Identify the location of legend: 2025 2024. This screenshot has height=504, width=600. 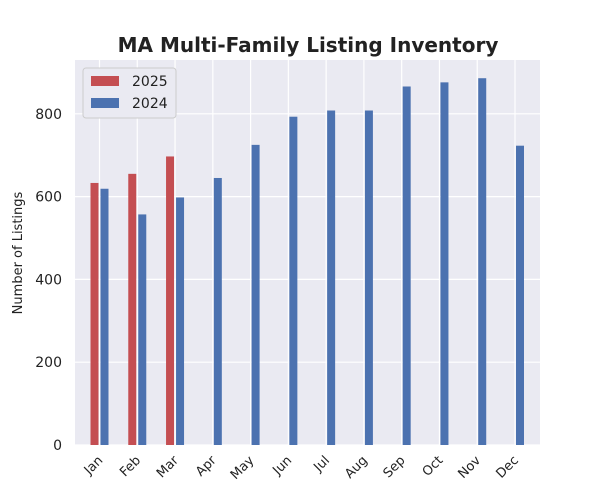
(129, 93).